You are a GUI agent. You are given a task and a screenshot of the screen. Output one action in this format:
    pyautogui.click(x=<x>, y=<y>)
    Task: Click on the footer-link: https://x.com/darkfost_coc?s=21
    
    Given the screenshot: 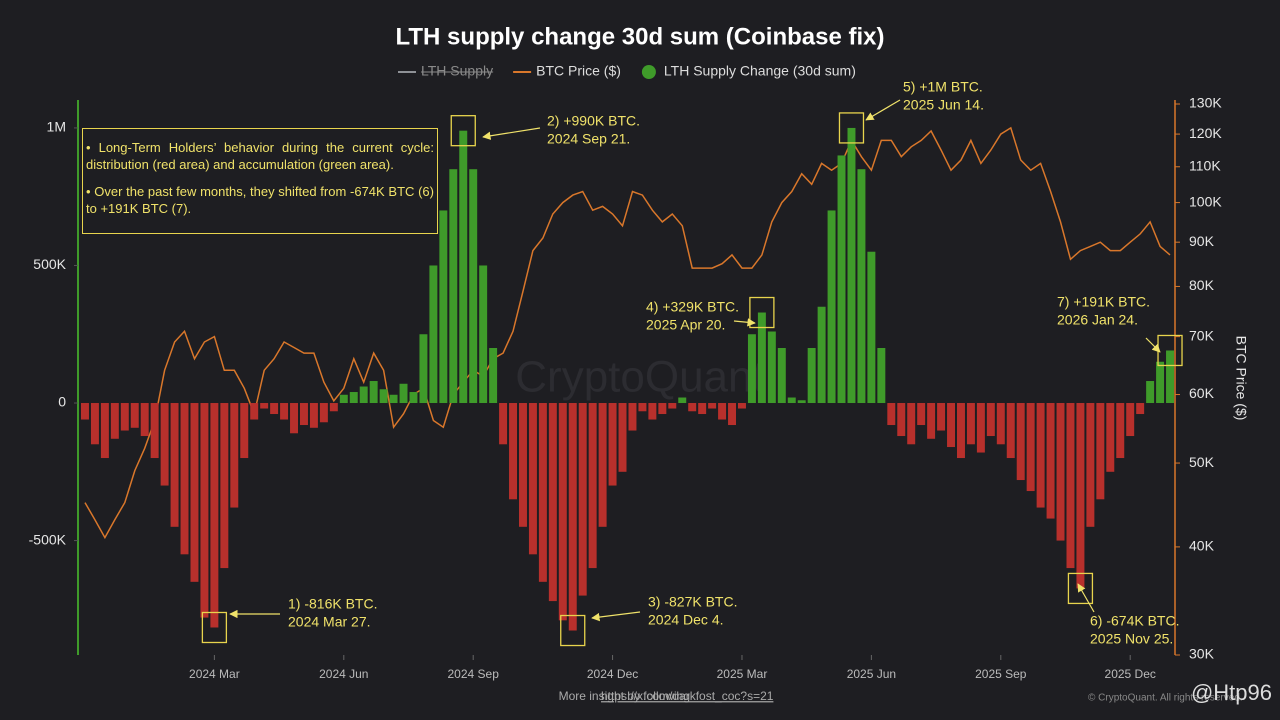 What is the action you would take?
    pyautogui.click(x=687, y=696)
    